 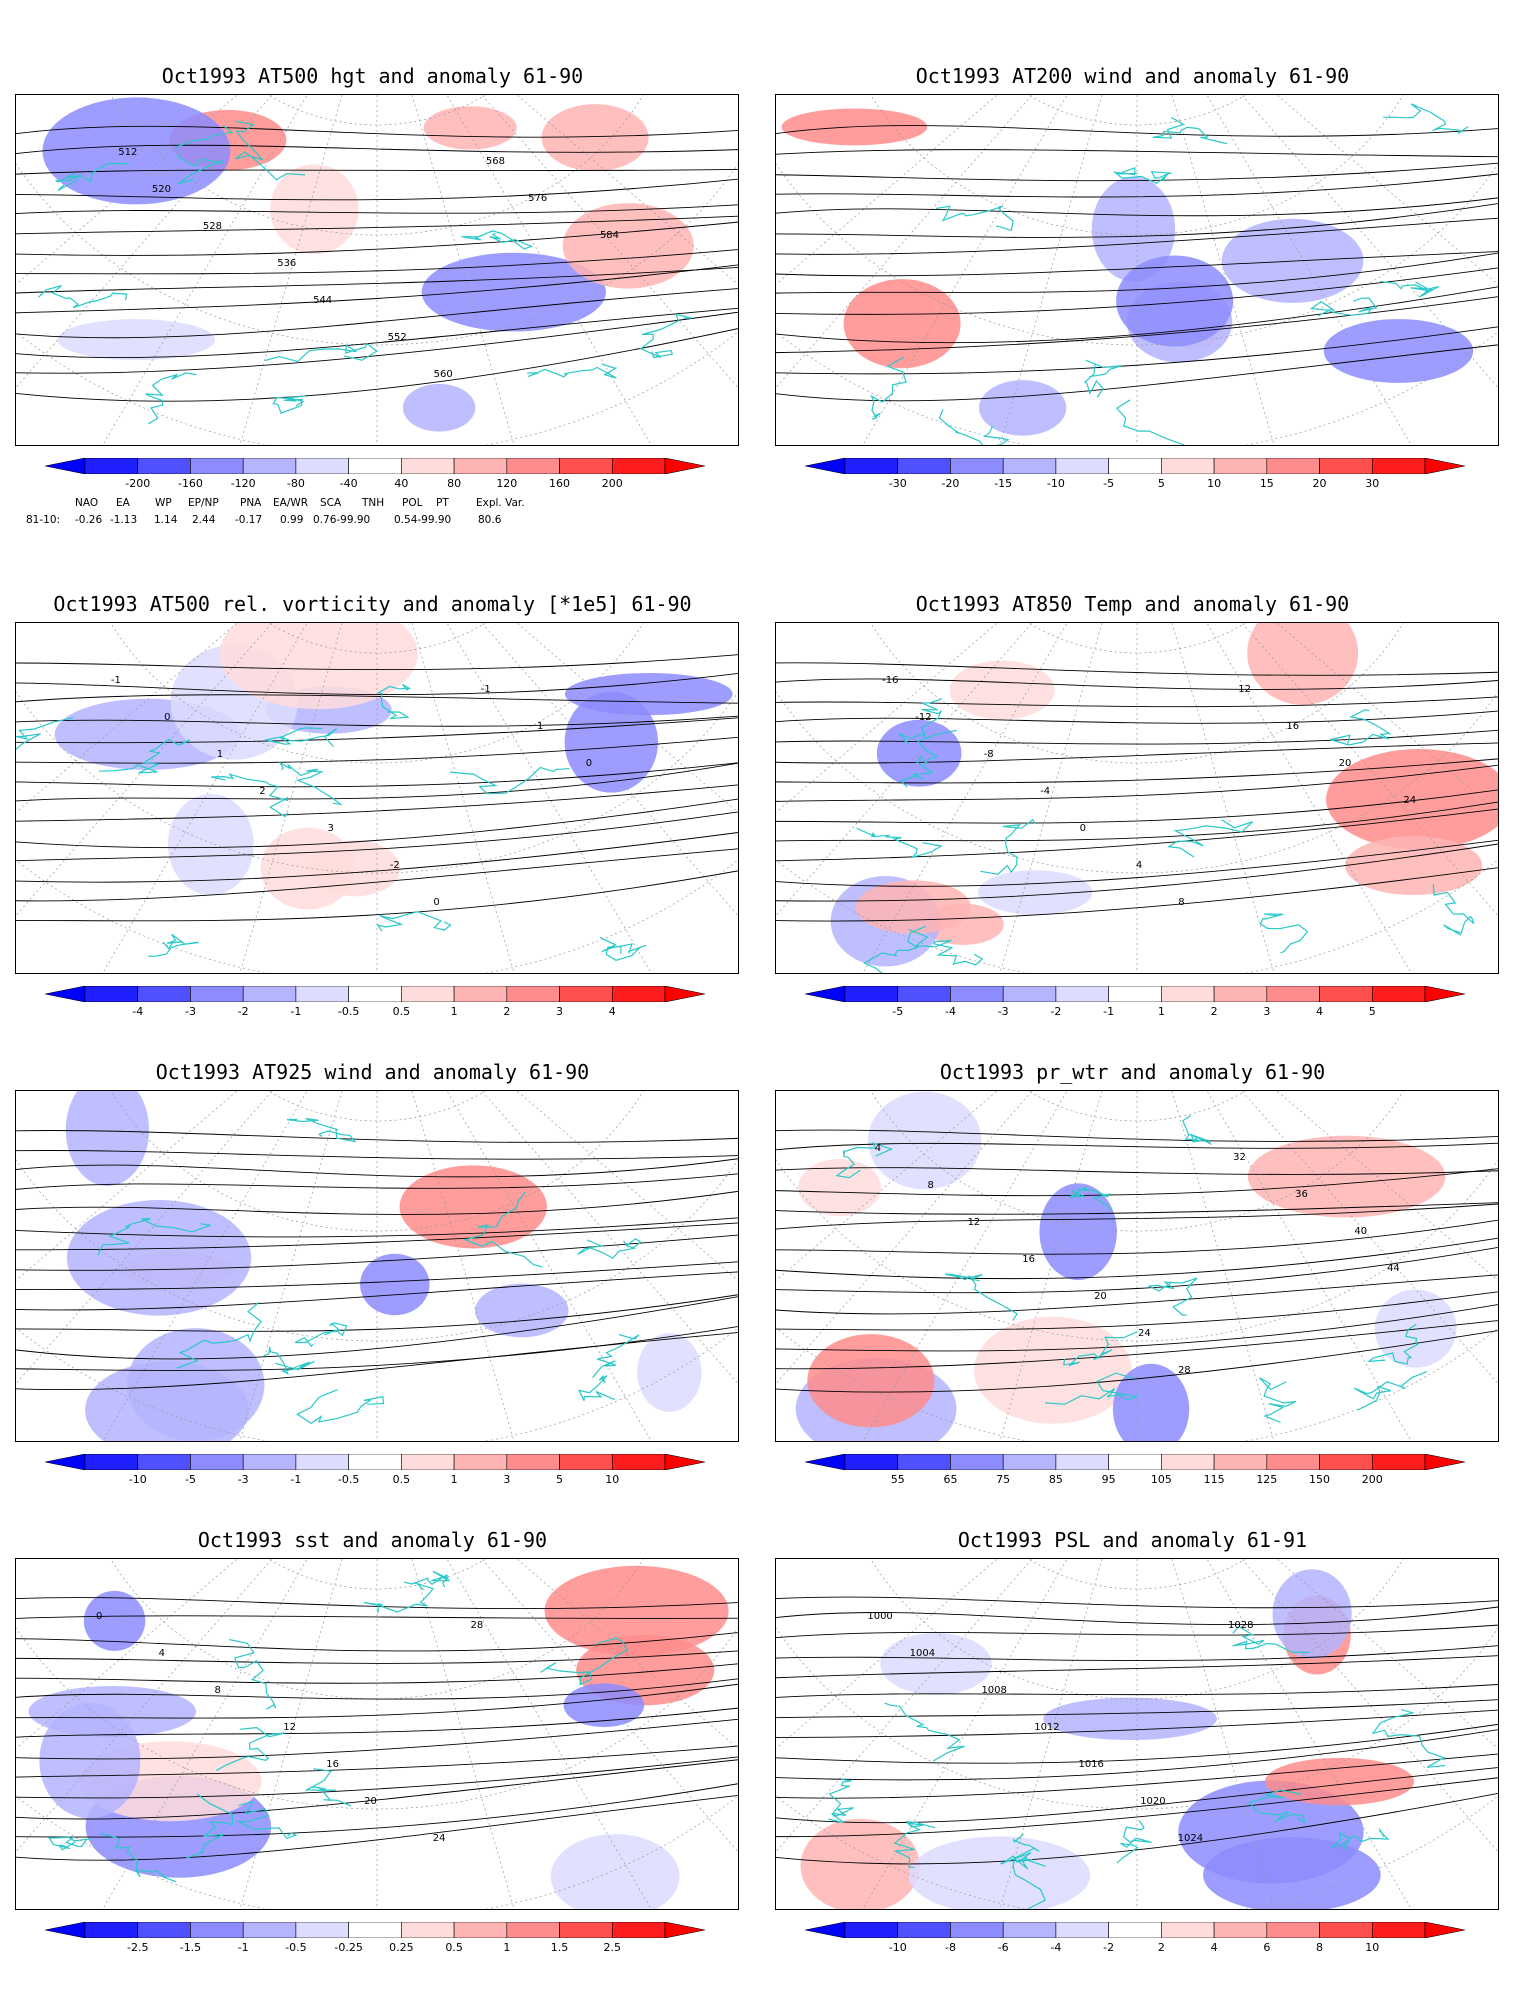 What do you see at coordinates (375, 1481) in the screenshot?
I see `colorbar-labels: -10 -5 -3 -1 -0.5 0.5 1 3 5 10` at bounding box center [375, 1481].